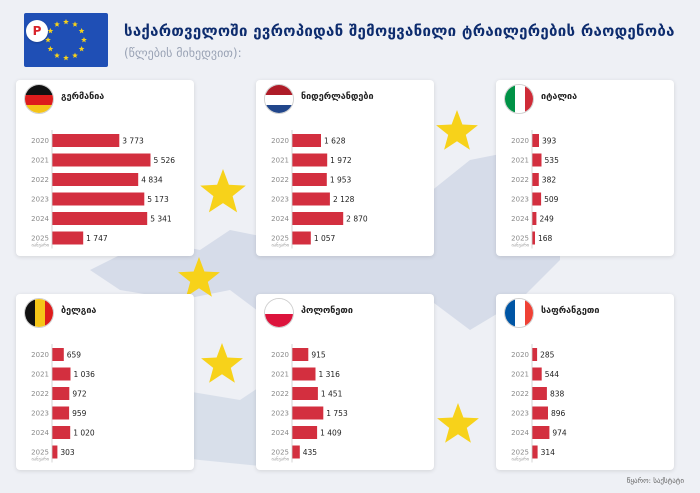 This screenshot has width=700, height=493. What do you see at coordinates (341, 160) in the screenshot?
I see `data-label: 1 972` at bounding box center [341, 160].